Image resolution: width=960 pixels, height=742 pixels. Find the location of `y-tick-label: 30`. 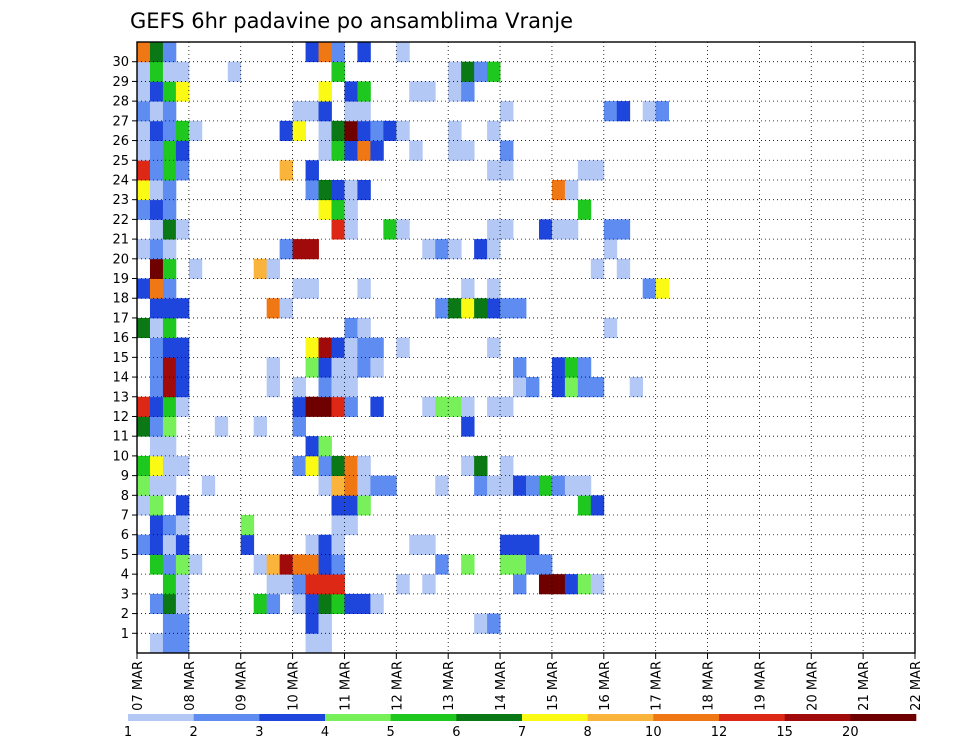

y-tick-label: 30 is located at coordinates (120, 62).